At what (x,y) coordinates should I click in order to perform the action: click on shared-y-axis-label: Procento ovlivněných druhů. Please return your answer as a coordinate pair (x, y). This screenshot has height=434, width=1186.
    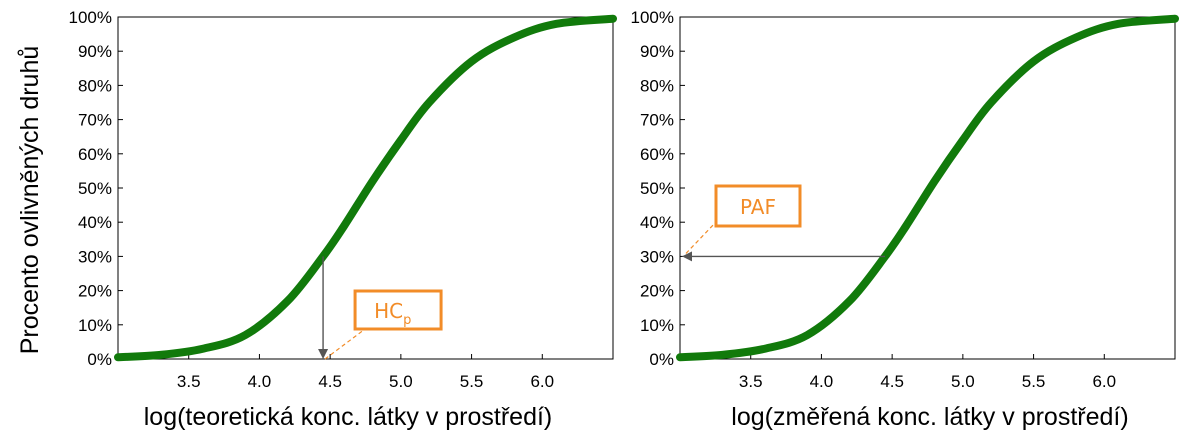
    Looking at the image, I should click on (30, 200).